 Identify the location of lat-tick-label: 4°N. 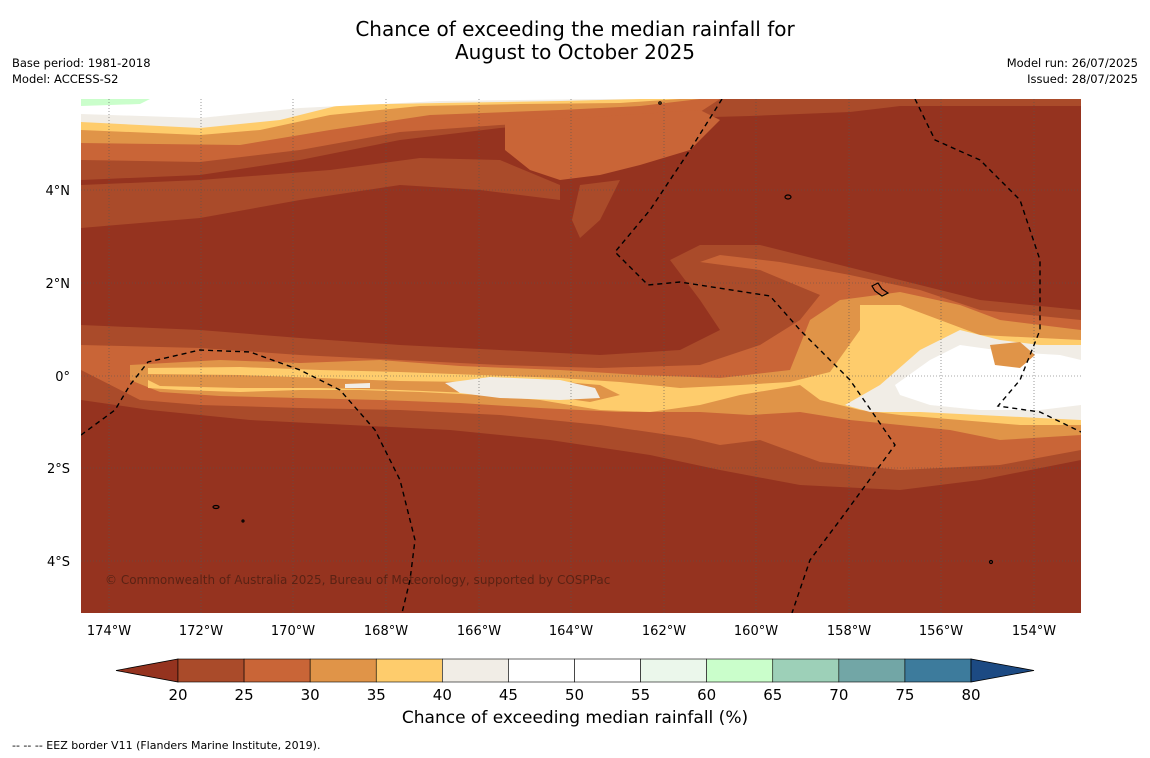
(58, 191).